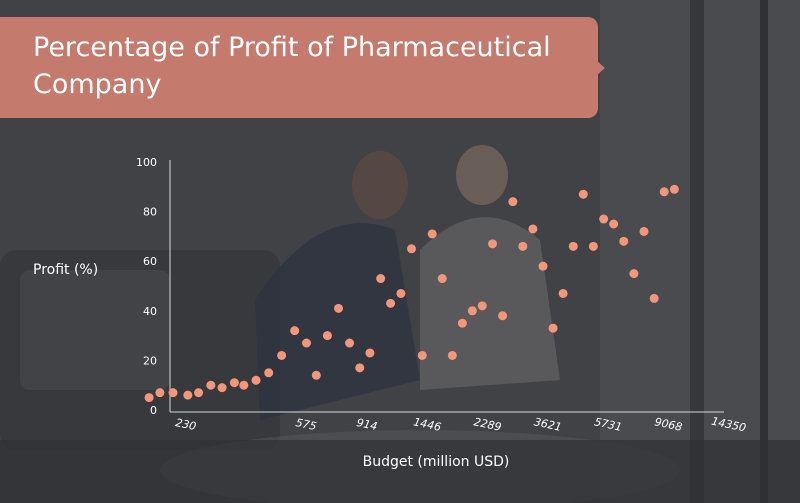  What do you see at coordinates (436, 462) in the screenshot?
I see `x-axis-label: Budget (million USD)` at bounding box center [436, 462].